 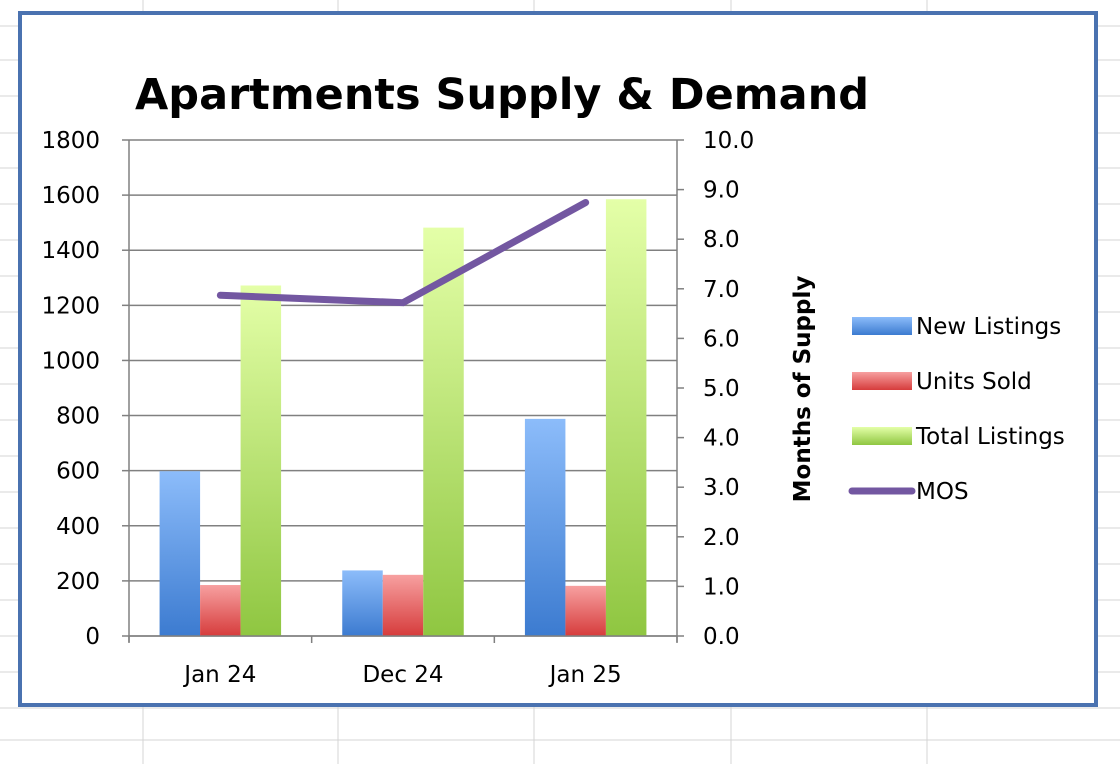 What do you see at coordinates (78, 582) in the screenshot?
I see `y-tick-label: 200` at bounding box center [78, 582].